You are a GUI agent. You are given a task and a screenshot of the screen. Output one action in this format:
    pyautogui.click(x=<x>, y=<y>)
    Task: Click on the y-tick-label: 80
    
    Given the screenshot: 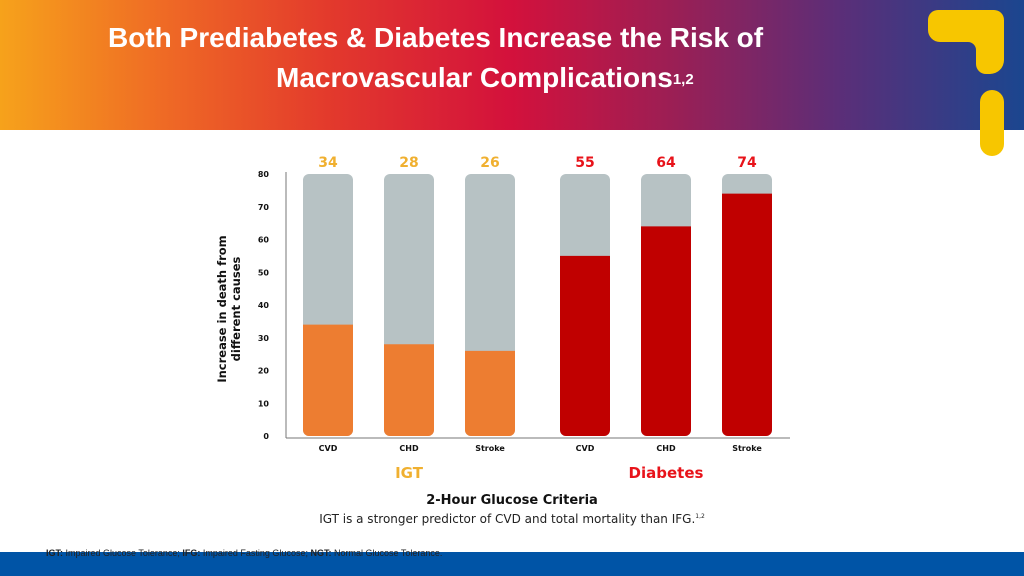 What is the action you would take?
    pyautogui.click(x=264, y=174)
    